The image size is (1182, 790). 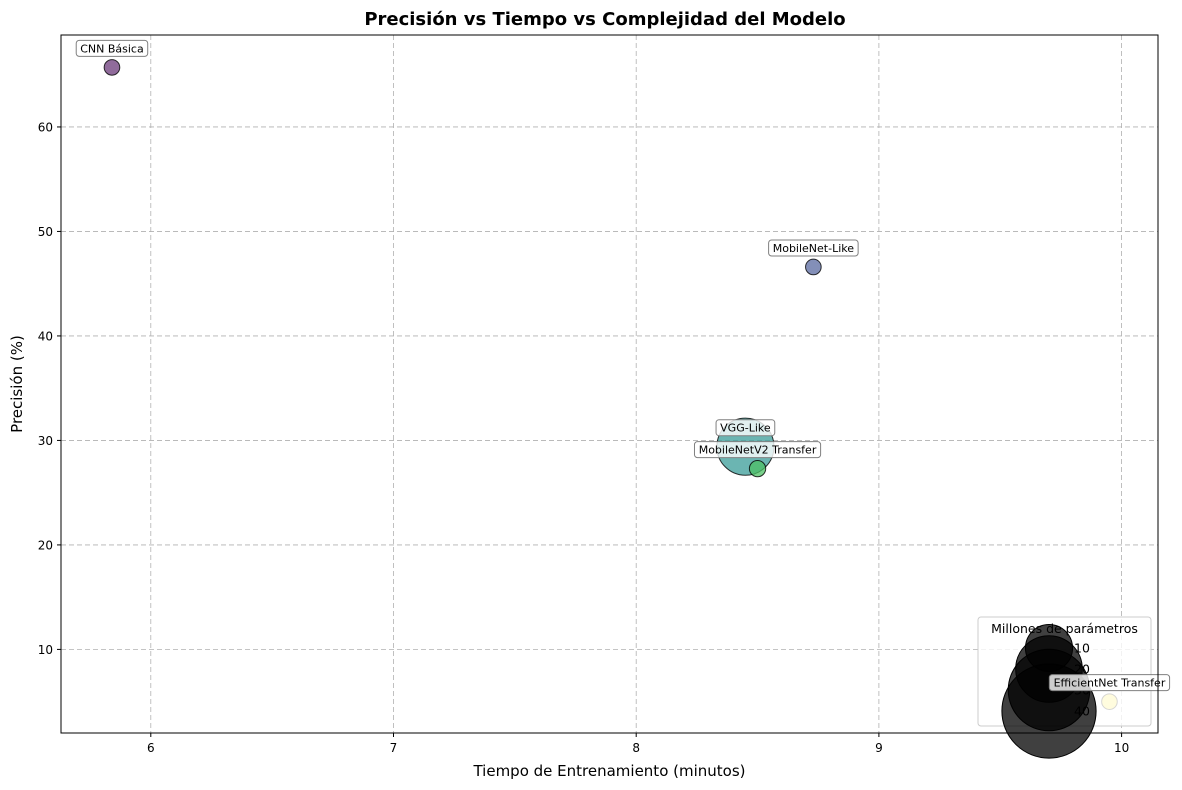 I want to click on annotation-text: CNN Básica, so click(x=112, y=48).